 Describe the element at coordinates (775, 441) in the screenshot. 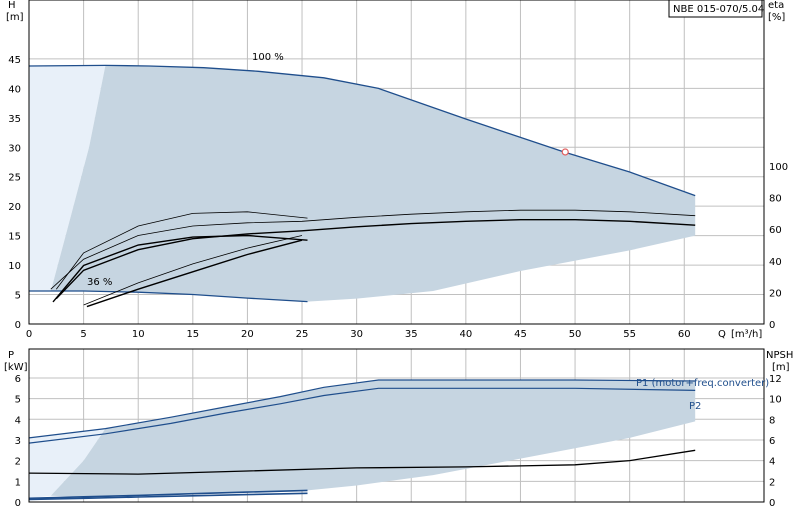

I see `npsh-axis-ticks: 0 2 4 6 8 10 12` at that location.